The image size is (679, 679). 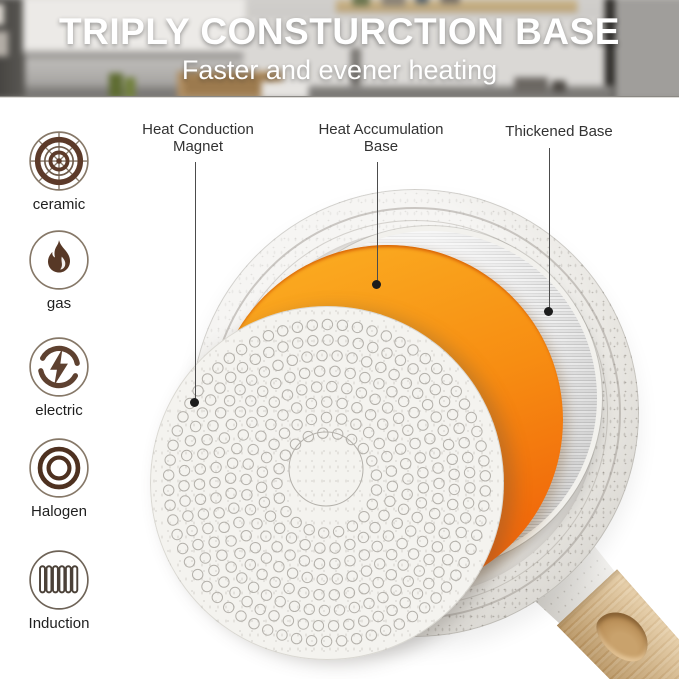 I want to click on leader-dot-thickened, so click(x=548, y=311).